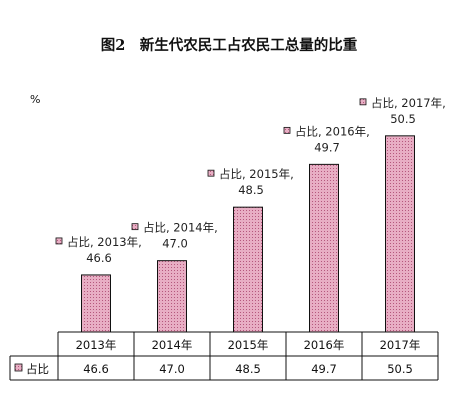 The width and height of the screenshot is (458, 400). Describe the element at coordinates (229, 45) in the screenshot. I see `chart-title: 图2 新生代农民工占农民工总量的比重` at that location.